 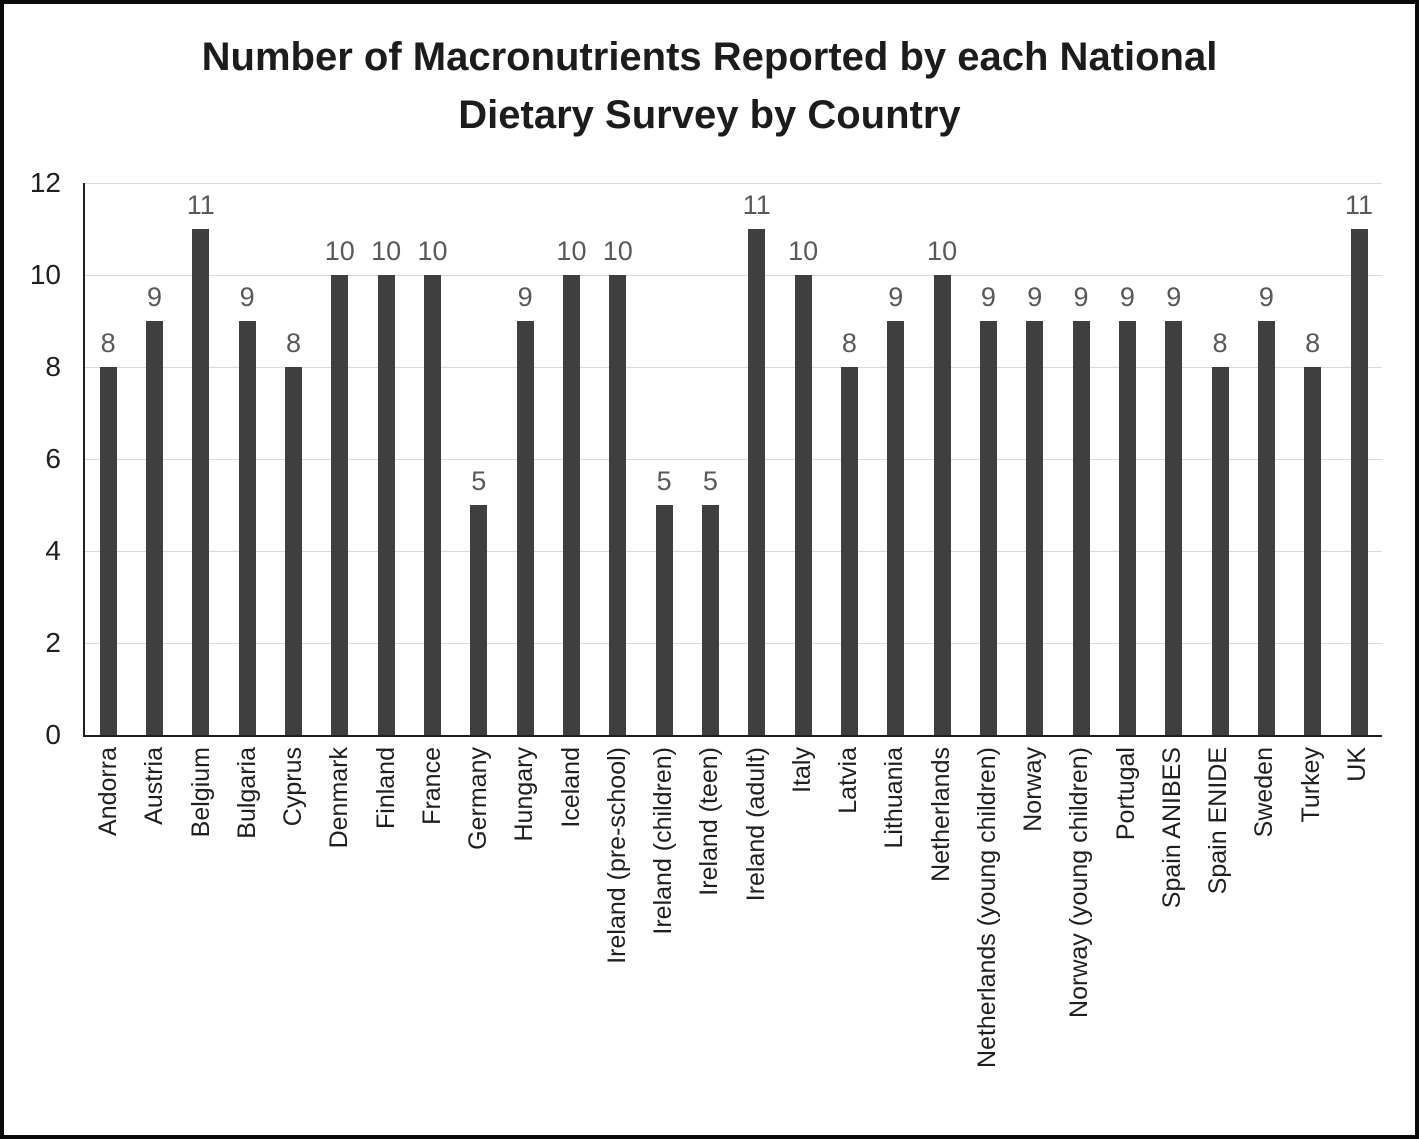 I want to click on x-label-cell: Turkey, so click(x=1311, y=784).